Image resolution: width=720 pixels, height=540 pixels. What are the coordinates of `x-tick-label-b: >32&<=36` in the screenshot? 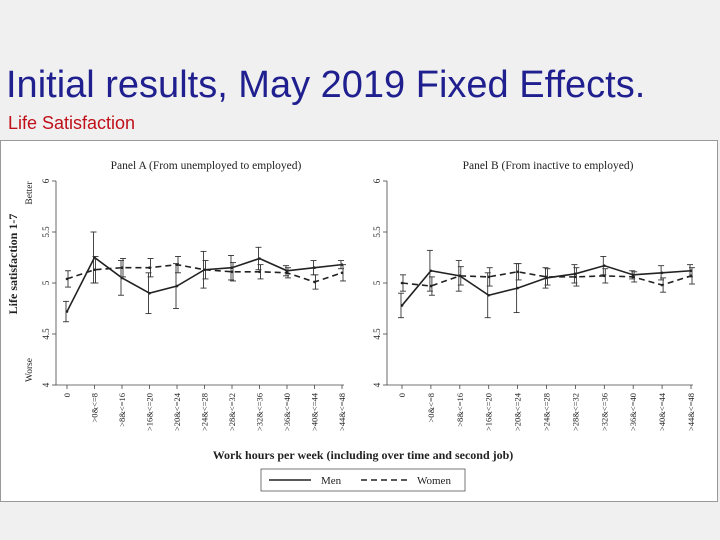 It's located at (604, 412).